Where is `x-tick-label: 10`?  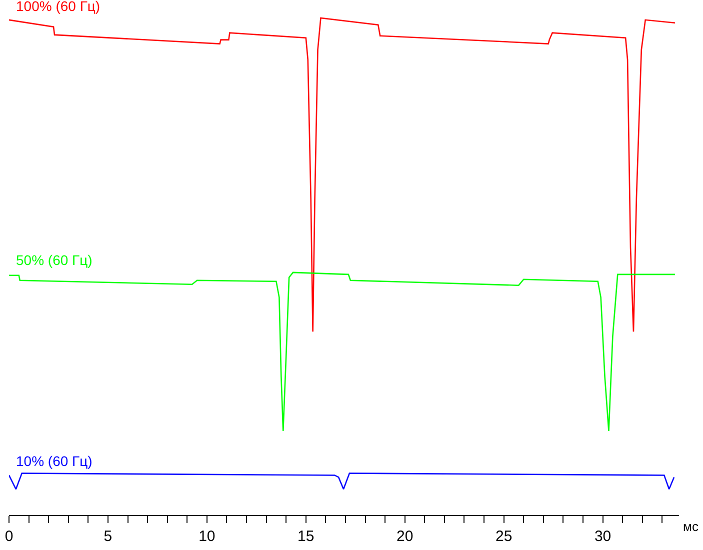
x-tick-label: 10 is located at coordinates (207, 536).